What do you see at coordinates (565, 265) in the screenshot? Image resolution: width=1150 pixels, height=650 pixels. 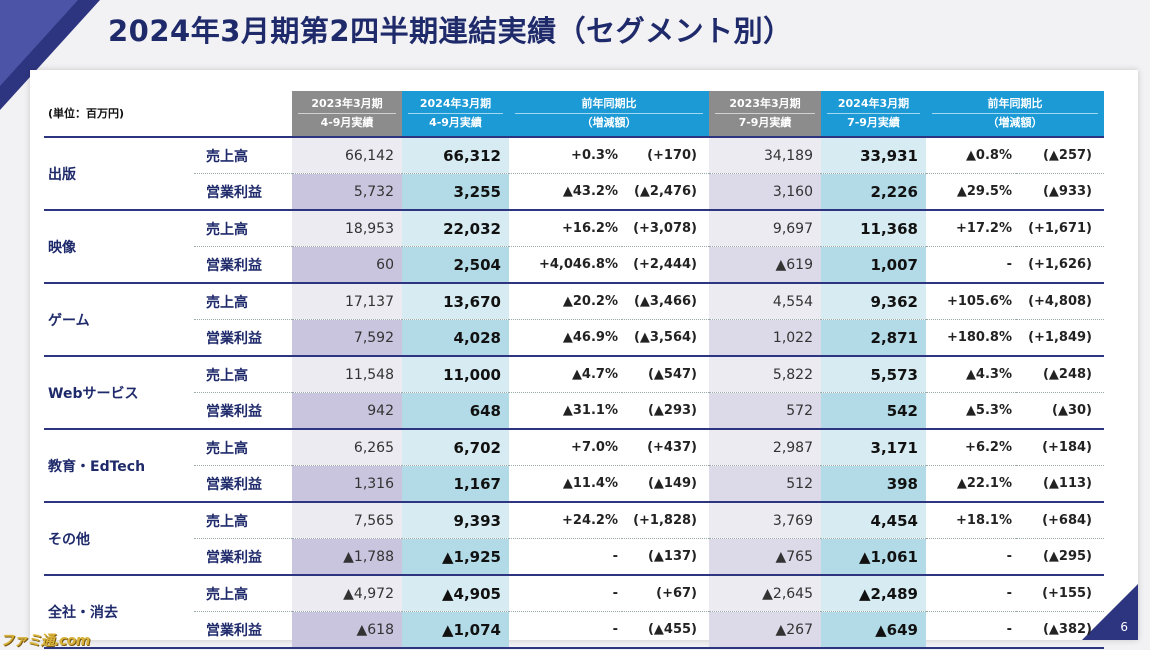 I see `yoy-pct-h1: +4,046.8%` at bounding box center [565, 265].